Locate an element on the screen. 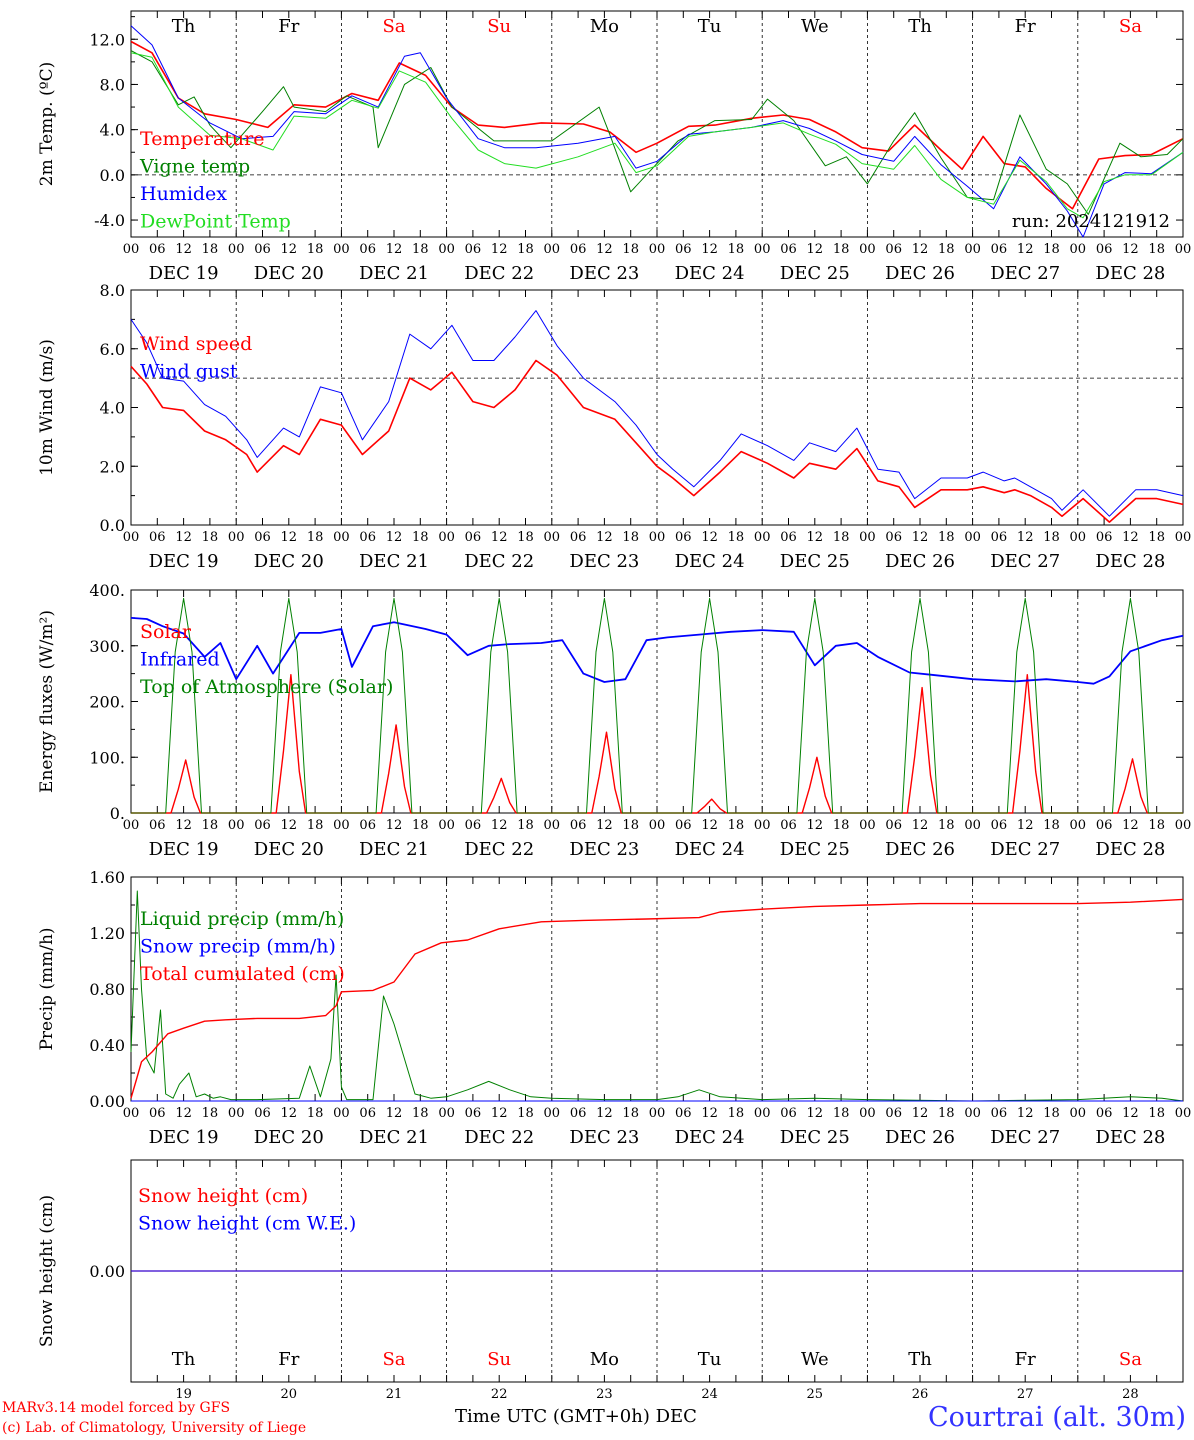 This screenshot has height=1440, width=1194. y-tick-label: -4.0 is located at coordinates (109, 220).